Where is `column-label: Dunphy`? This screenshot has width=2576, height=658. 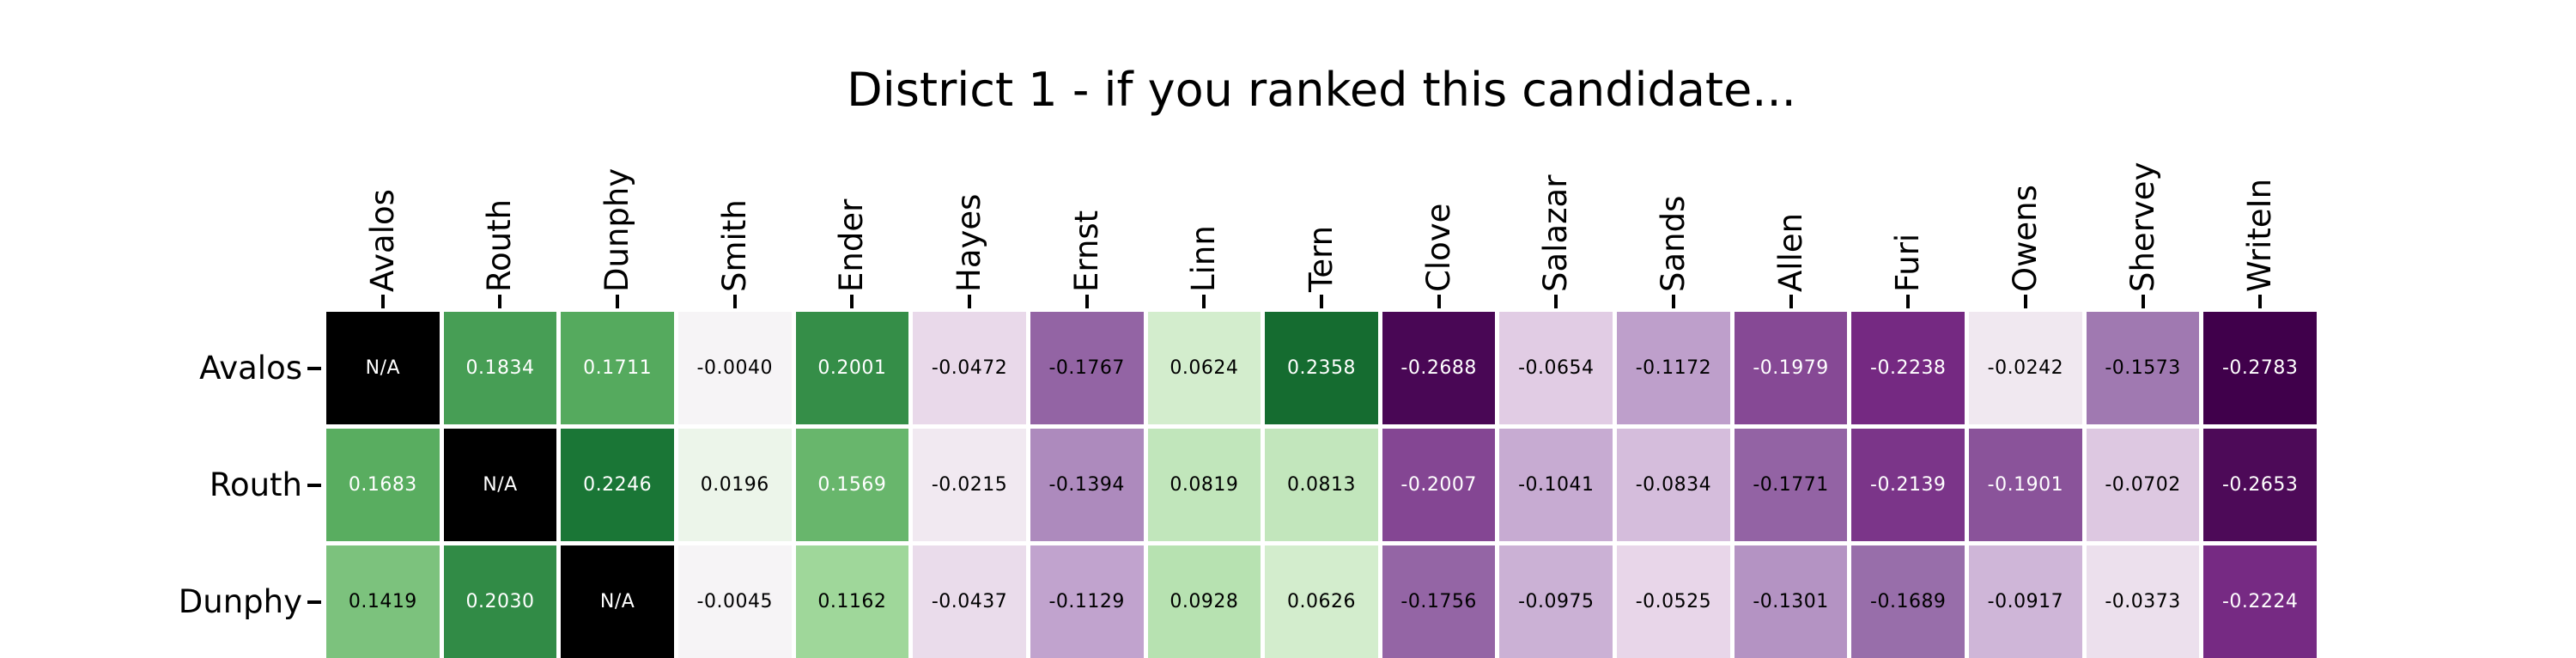 column-label: Dunphy is located at coordinates (617, 230).